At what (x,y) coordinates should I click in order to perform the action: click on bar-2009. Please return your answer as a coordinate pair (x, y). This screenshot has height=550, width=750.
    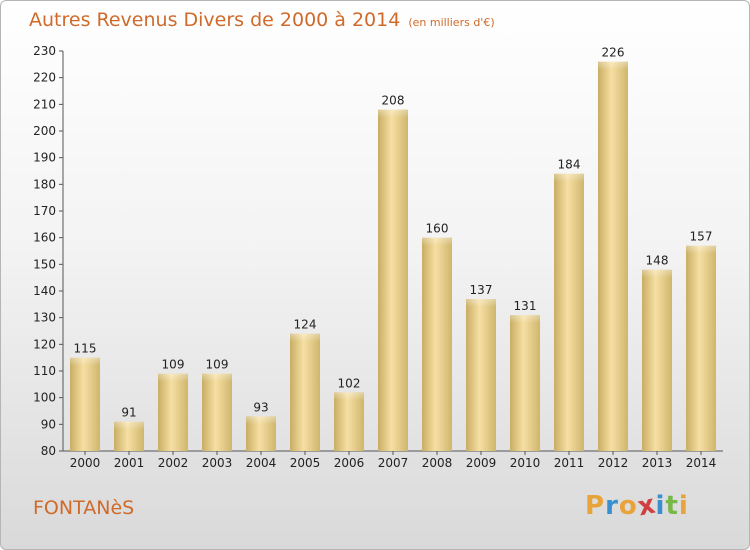
    Looking at the image, I should click on (481, 375).